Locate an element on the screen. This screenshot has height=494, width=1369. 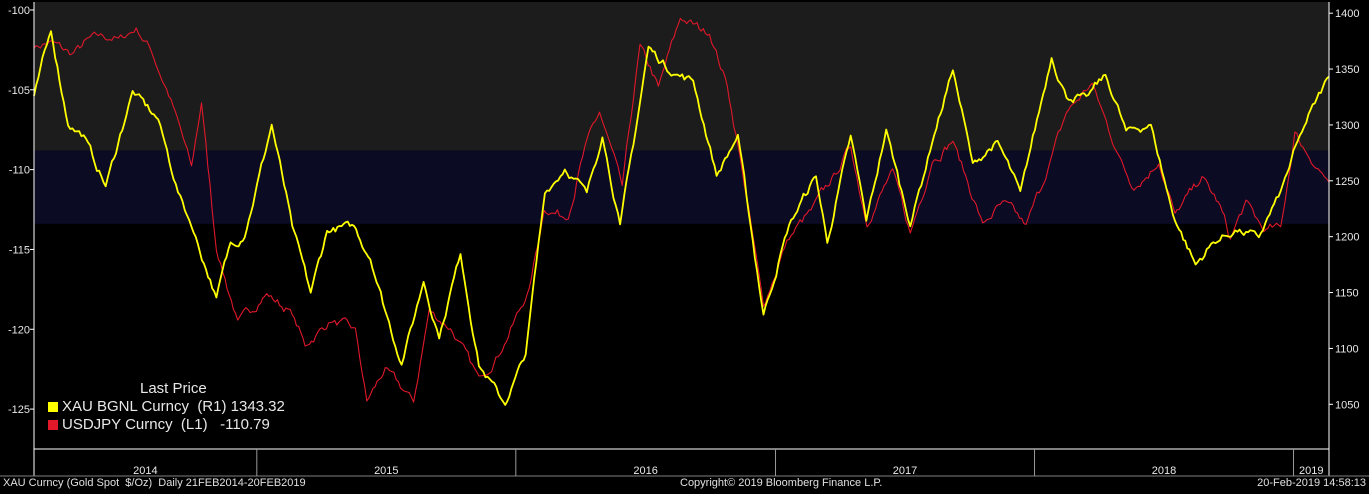
year-label: 2016 is located at coordinates (645, 471).